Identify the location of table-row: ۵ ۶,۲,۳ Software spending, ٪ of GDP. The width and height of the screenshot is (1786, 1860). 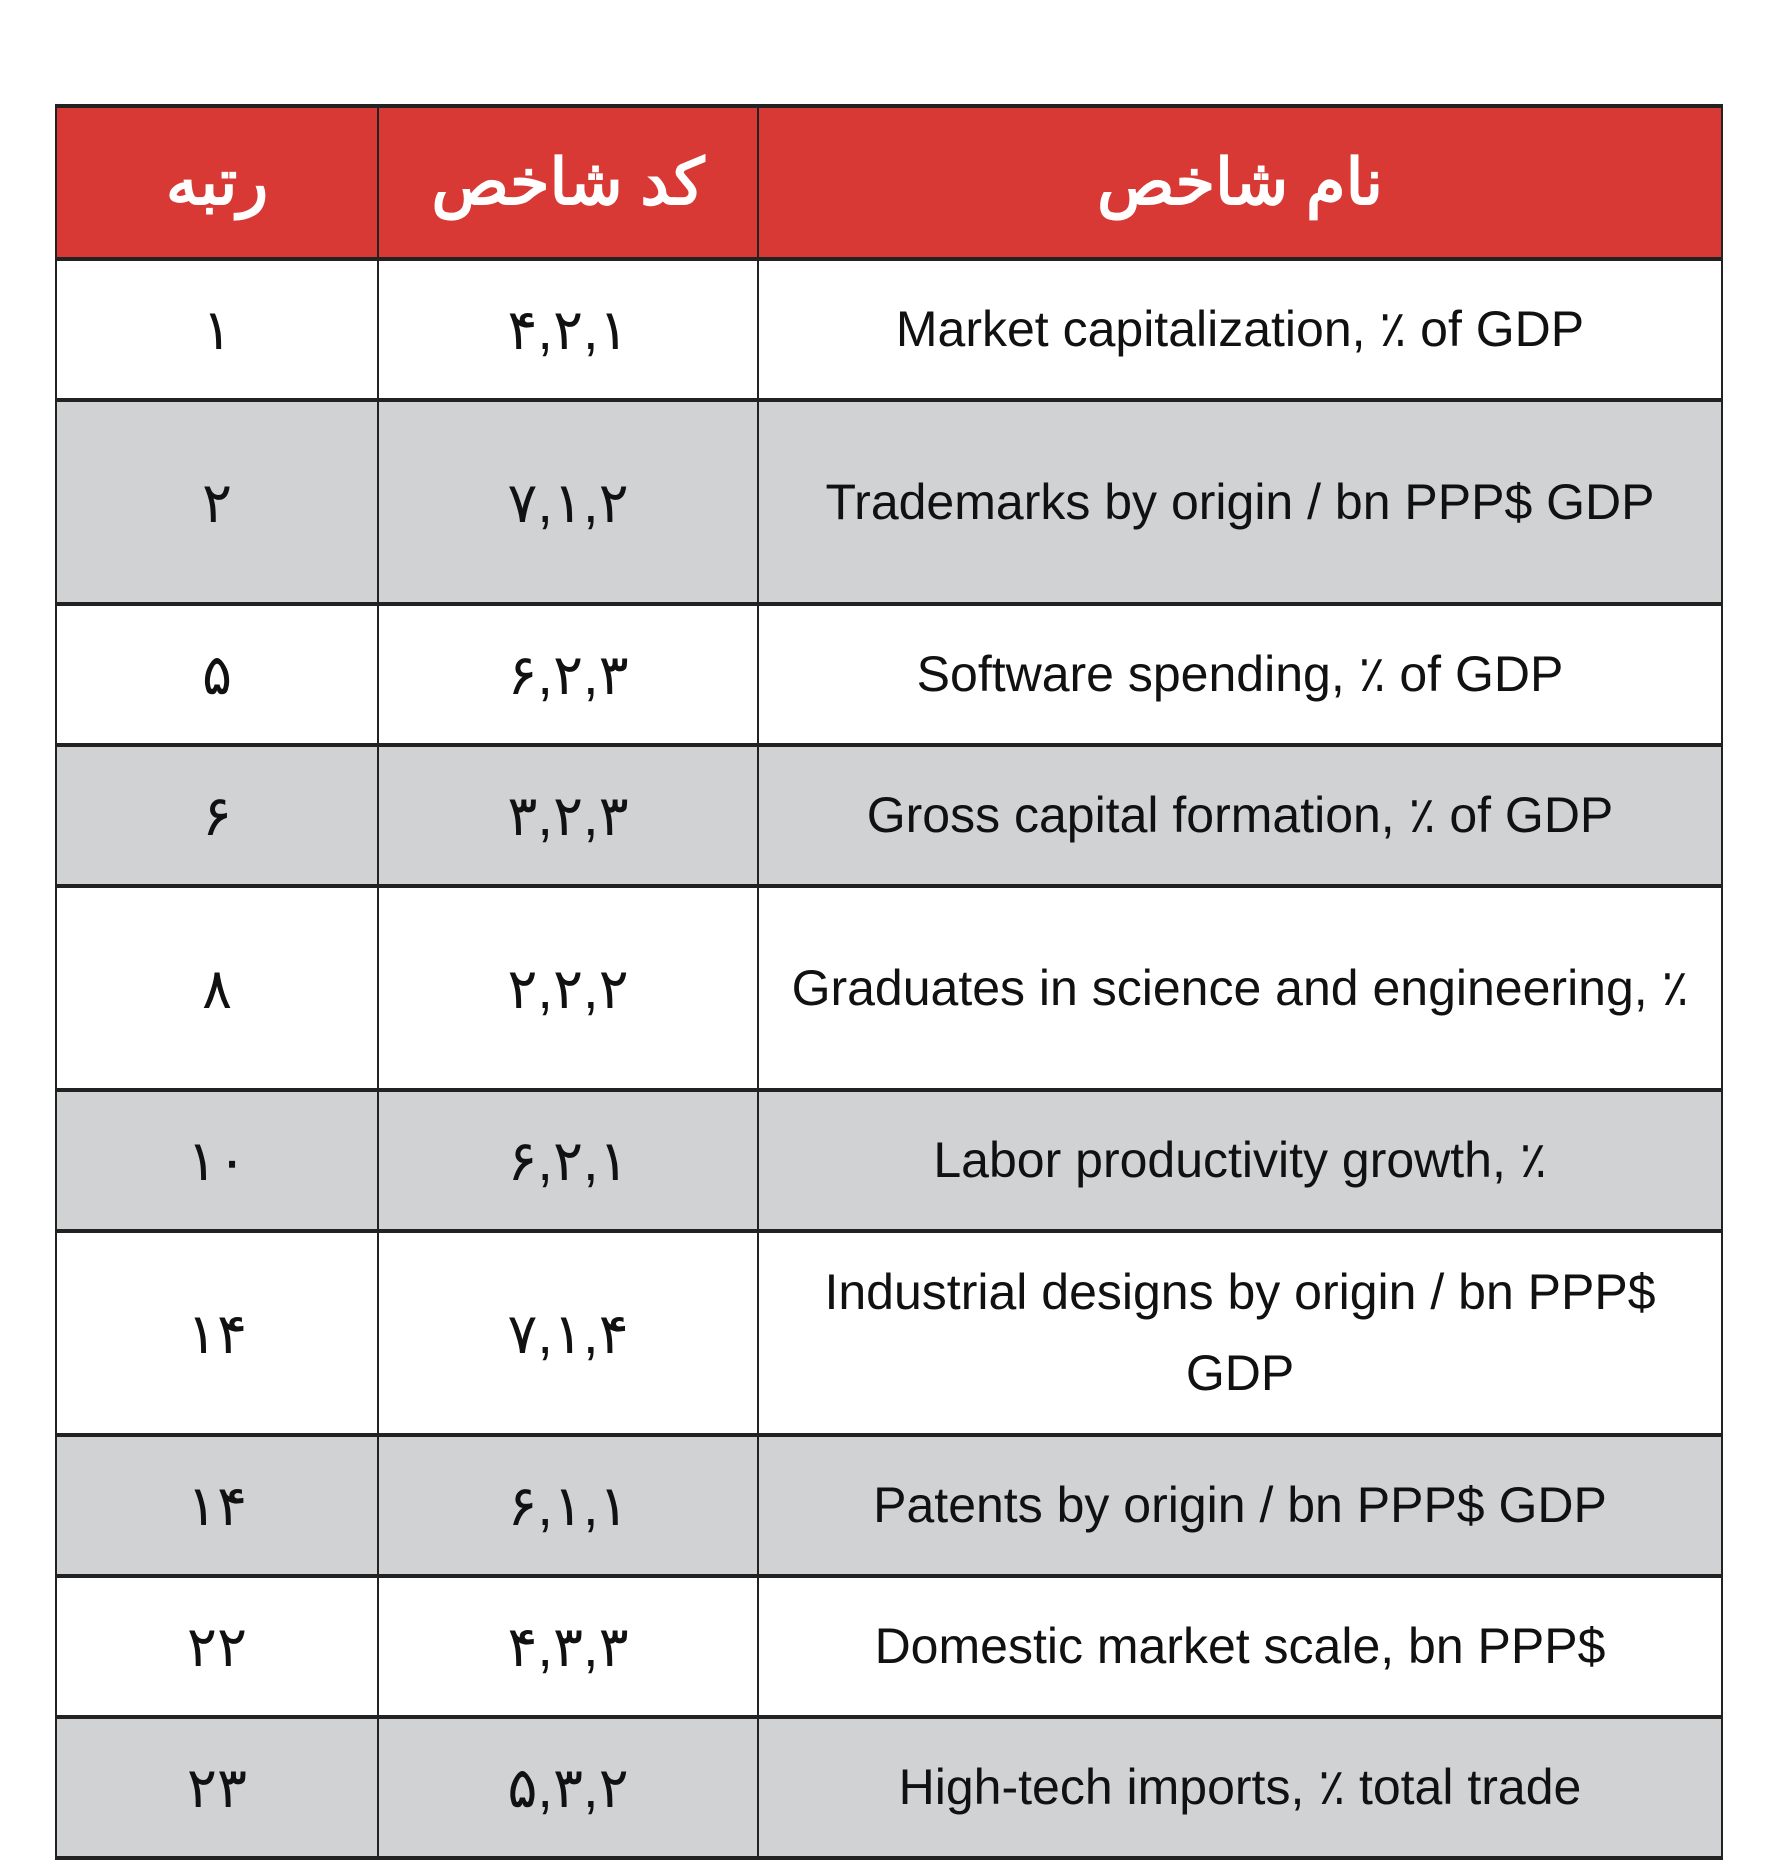
(889, 674).